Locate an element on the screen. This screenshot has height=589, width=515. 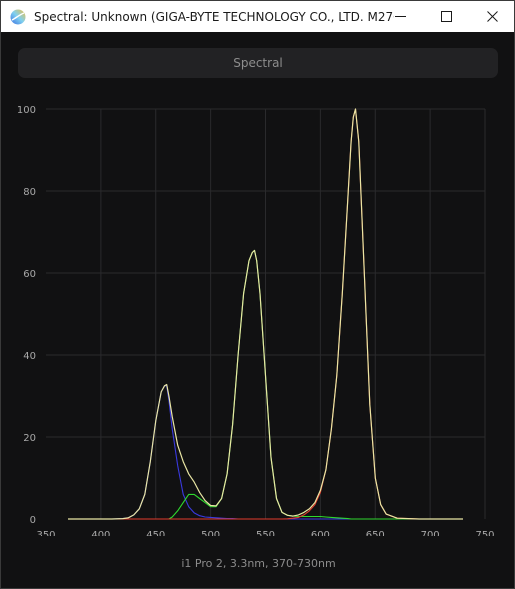
instrument-info: i1 Pro 2, 3.3nm, 370-730nm is located at coordinates (258, 563).